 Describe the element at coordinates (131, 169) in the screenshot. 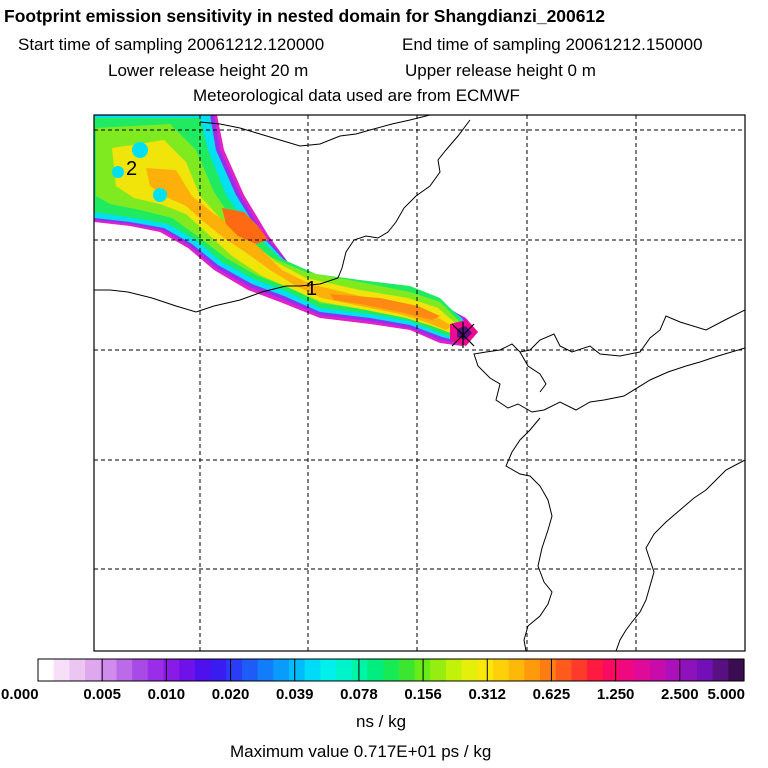

I see `contour-label-2: 2` at that location.